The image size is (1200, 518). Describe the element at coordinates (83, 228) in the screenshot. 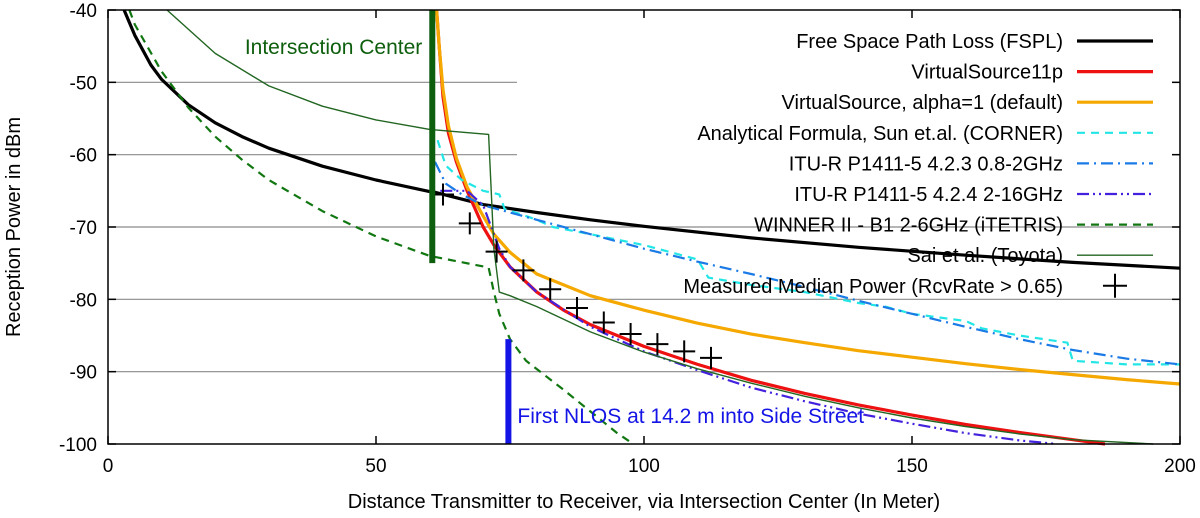

I see `y-tick-label: -70` at that location.